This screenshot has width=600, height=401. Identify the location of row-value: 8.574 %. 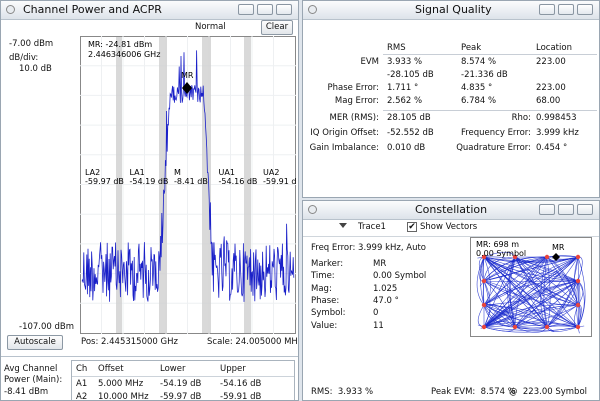
(479, 62).